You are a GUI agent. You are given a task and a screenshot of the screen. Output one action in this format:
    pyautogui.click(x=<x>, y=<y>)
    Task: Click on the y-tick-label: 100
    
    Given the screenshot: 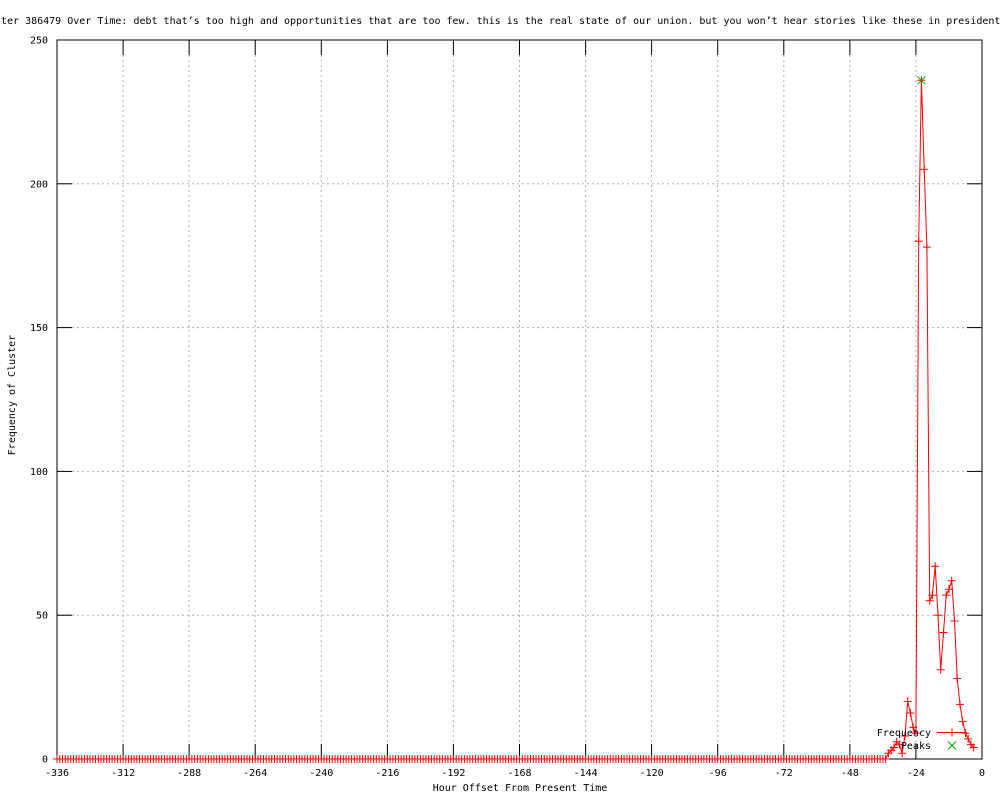 What is the action you would take?
    pyautogui.click(x=39, y=472)
    